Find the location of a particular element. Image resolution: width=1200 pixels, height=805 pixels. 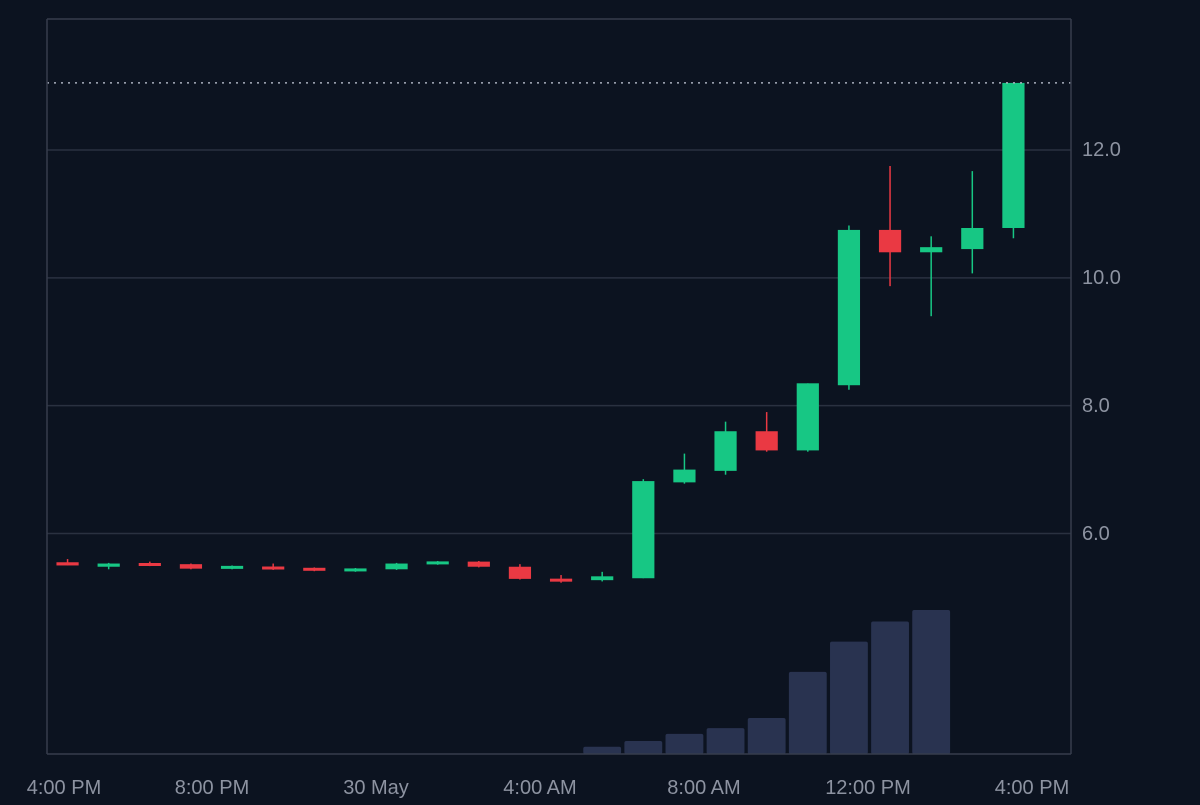

x-tick-label: 4:00 AM is located at coordinates (539, 788).